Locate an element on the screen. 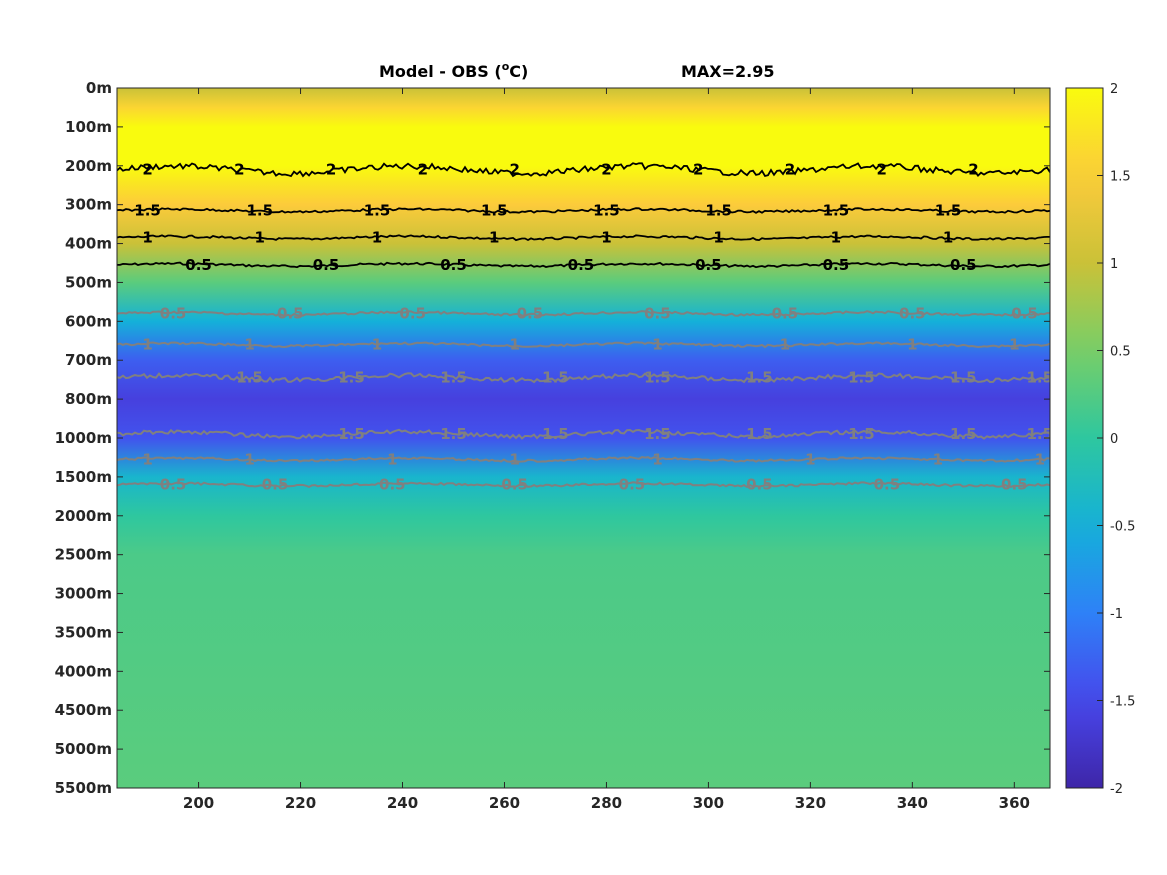  x-tick-label: 260 is located at coordinates (504, 803).